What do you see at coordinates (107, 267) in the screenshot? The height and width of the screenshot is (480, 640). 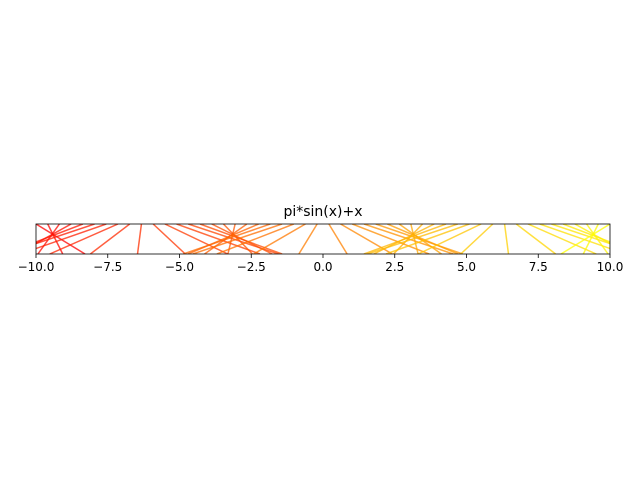 I see `x-tick-label: −7.5` at bounding box center [107, 267].